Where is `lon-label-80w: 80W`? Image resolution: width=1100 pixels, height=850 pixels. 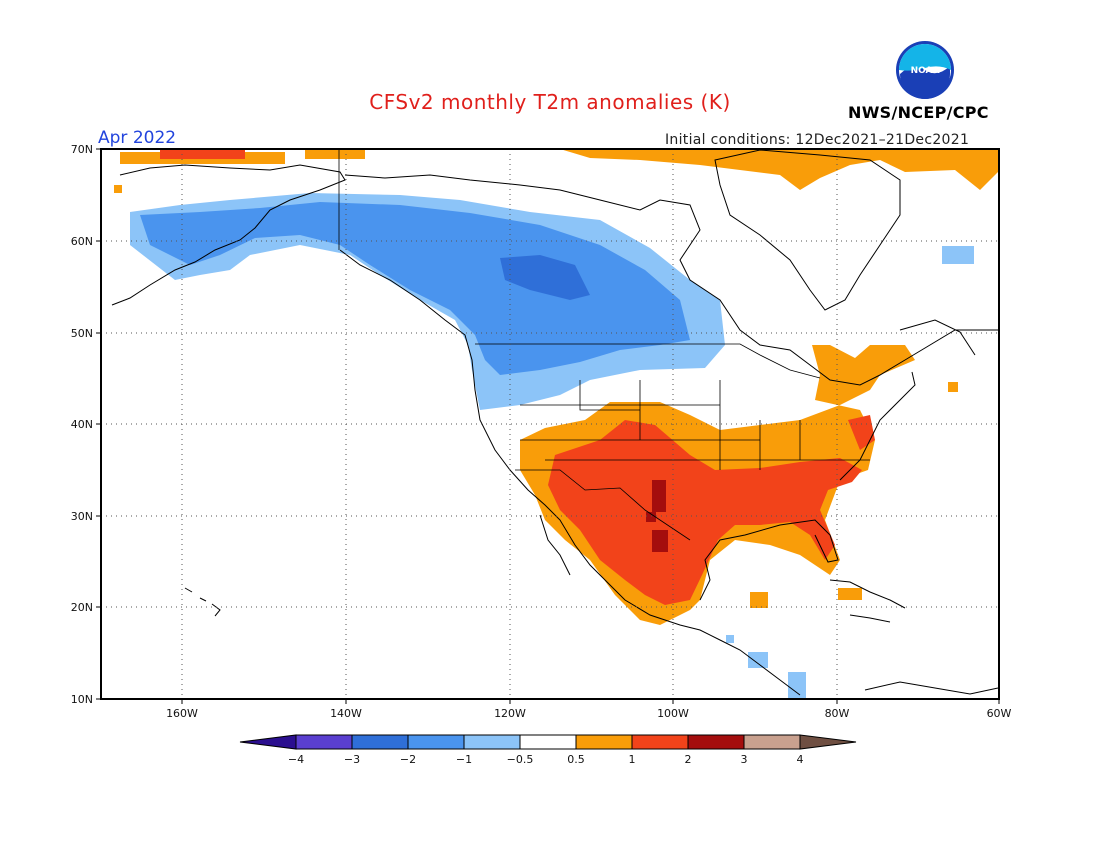
lon-label-80w: 80W is located at coordinates (837, 713).